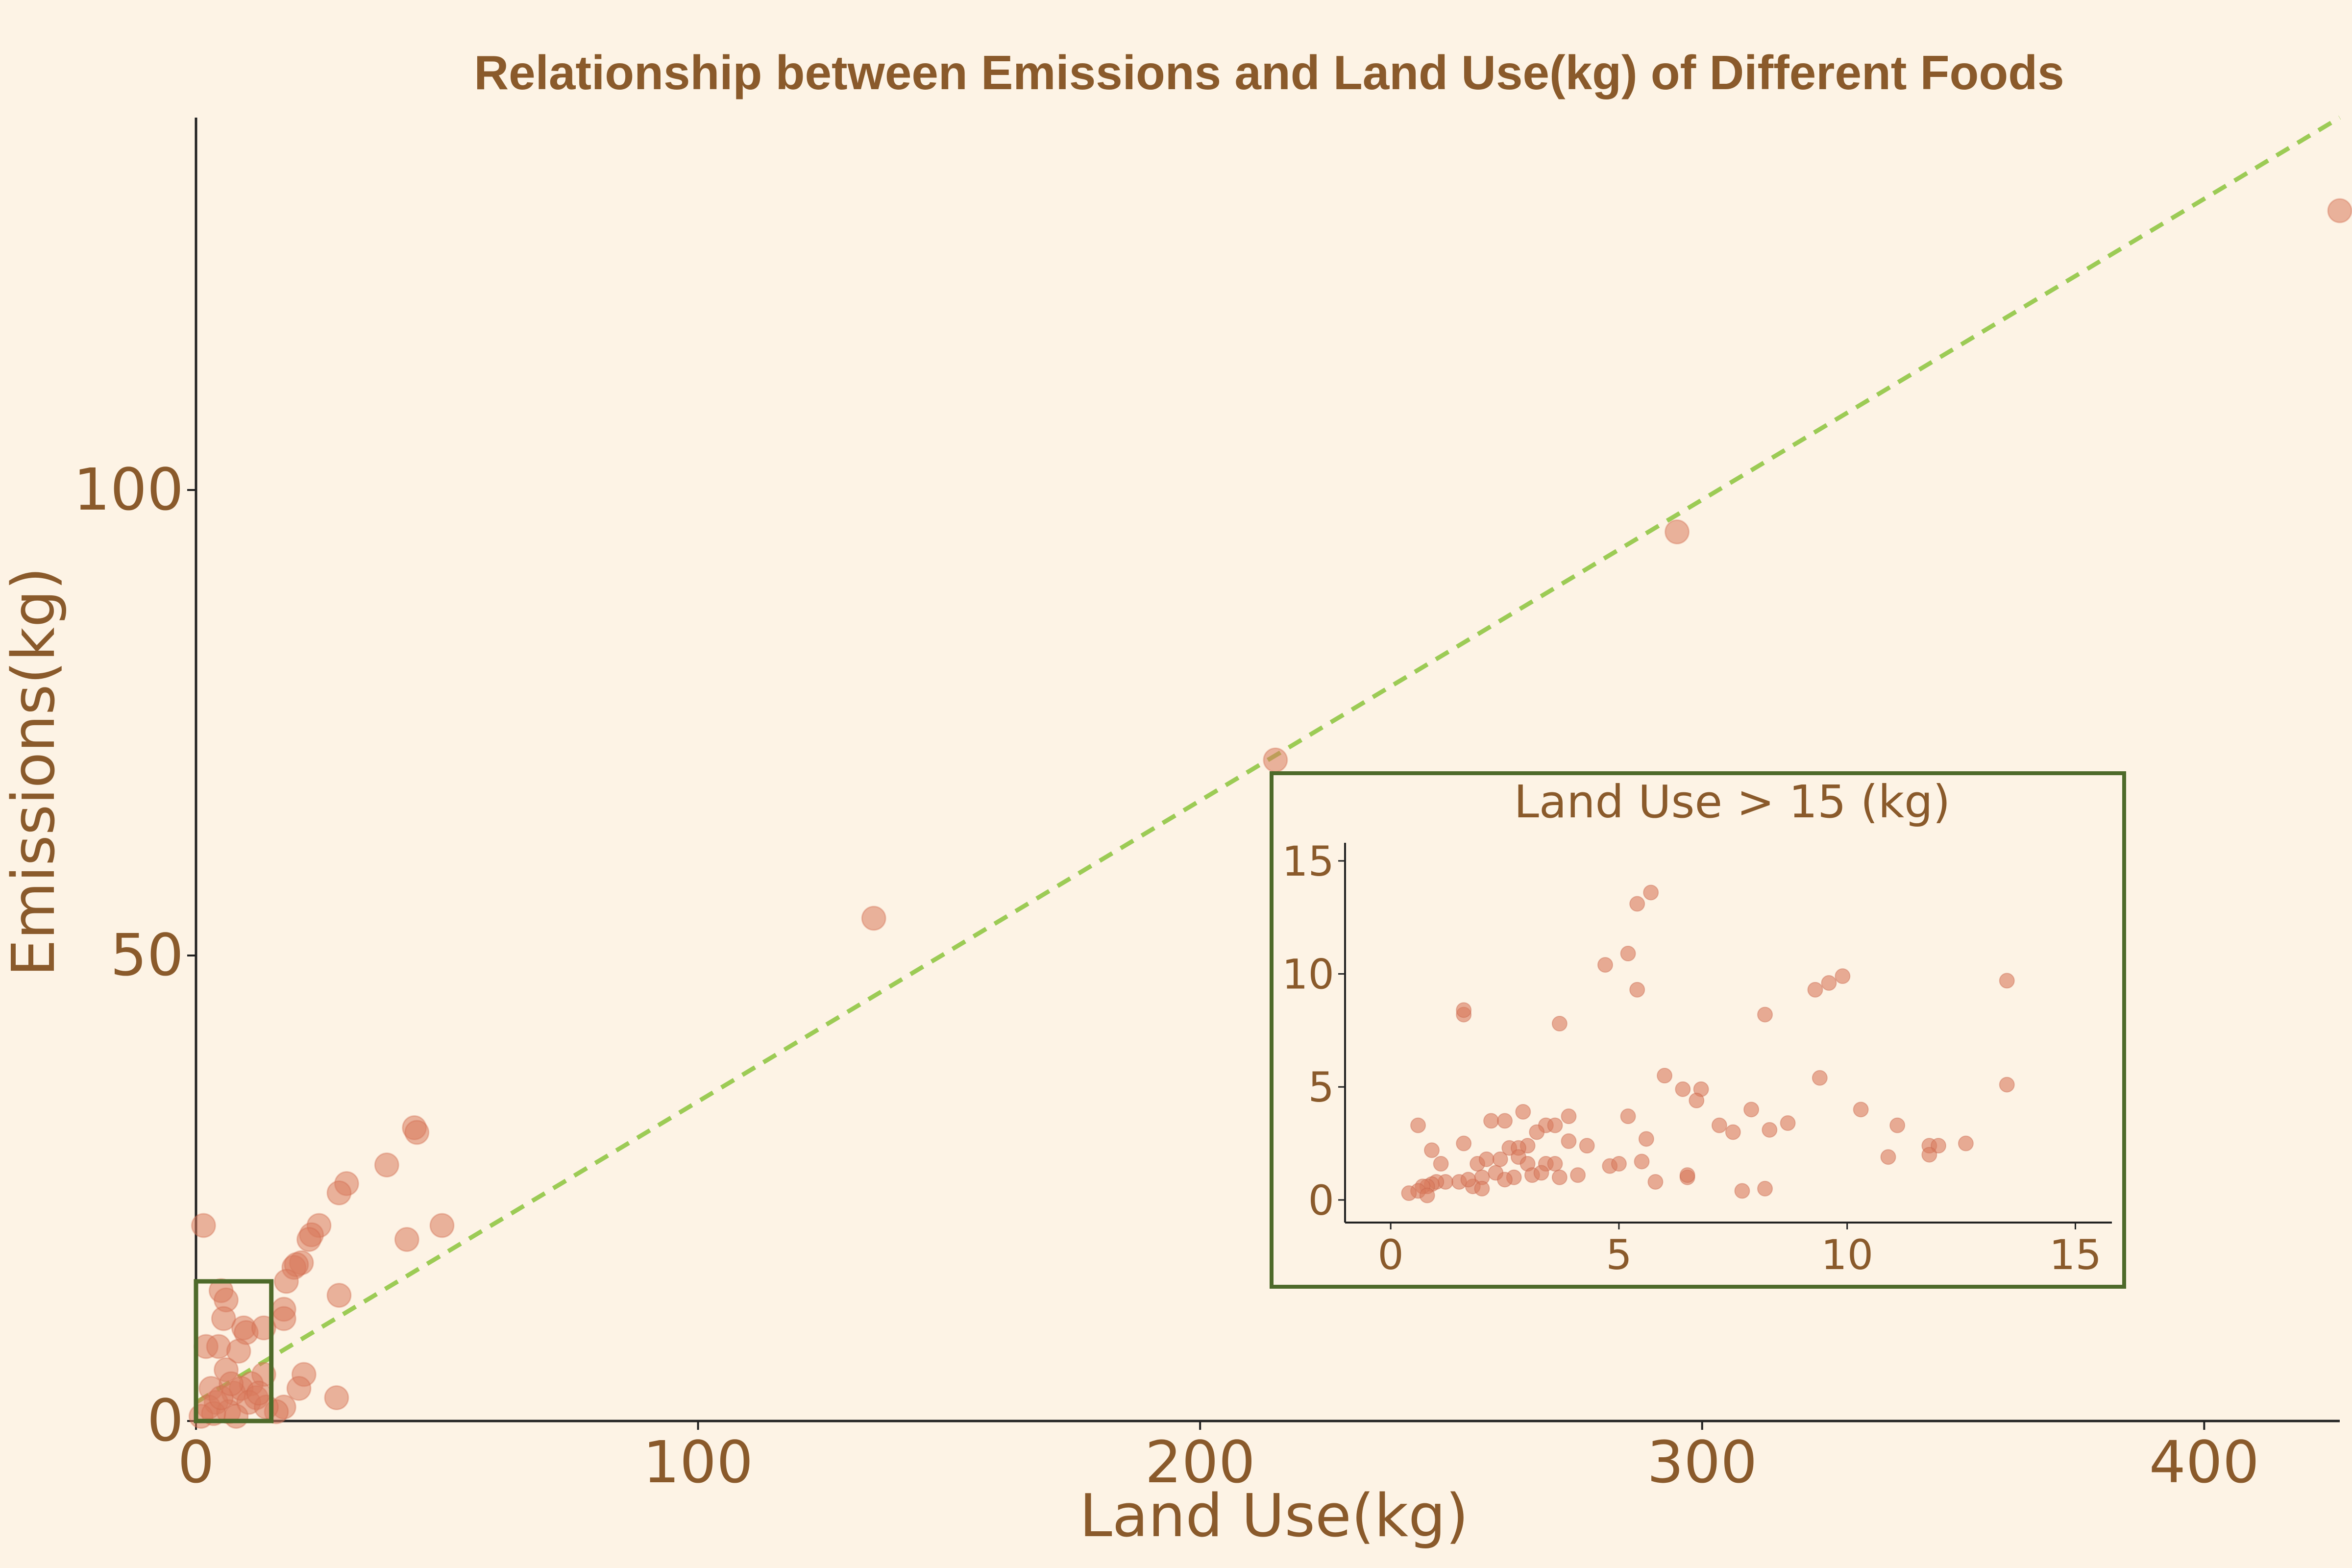  What do you see at coordinates (1732, 802) in the screenshot?
I see `inset-title: Land Use > 15 (kg)` at bounding box center [1732, 802].